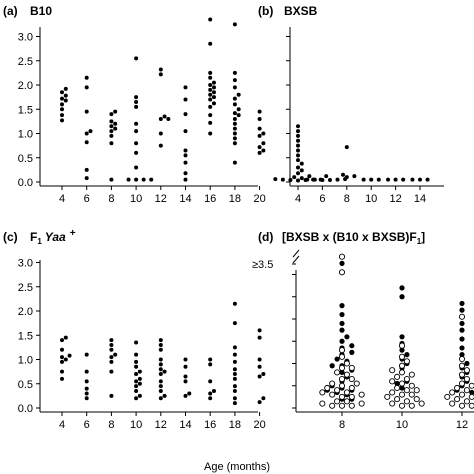  Describe the element at coordinates (25, 62) in the screenshot. I see `y-tick-label: 2.5` at that location.